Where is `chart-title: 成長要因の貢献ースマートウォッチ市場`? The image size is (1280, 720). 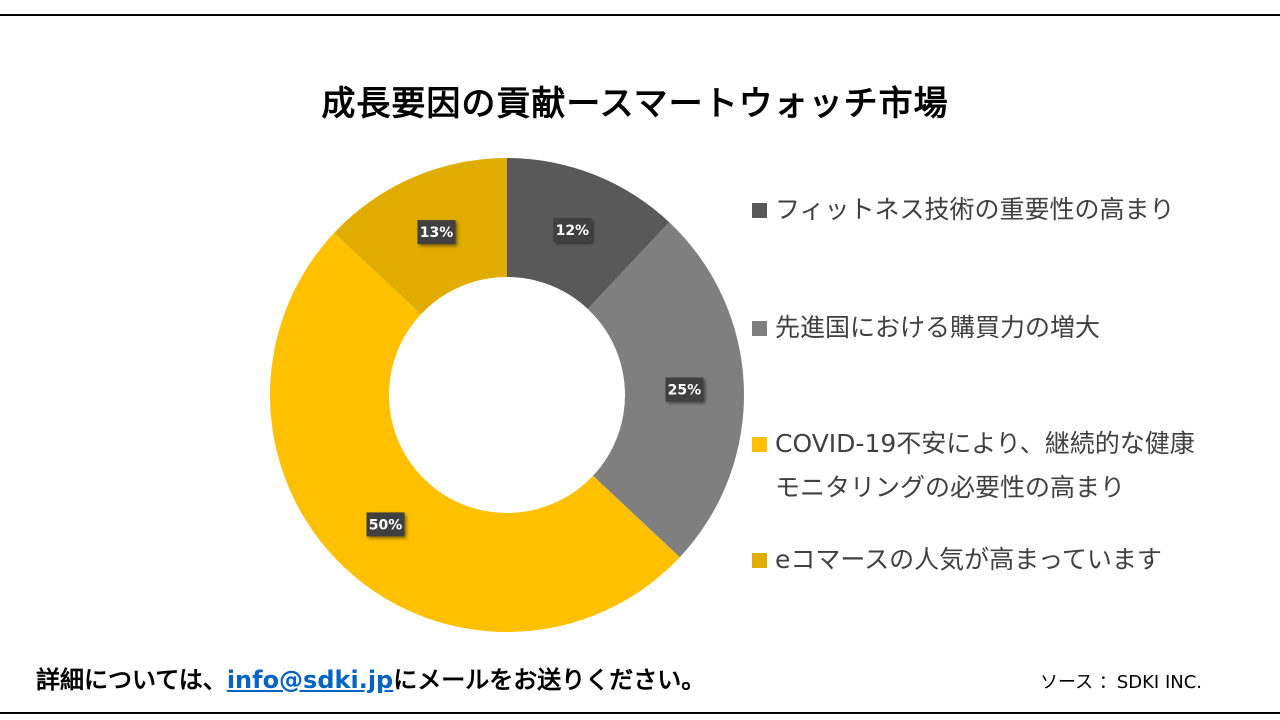
chart-title: 成長要因の貢献ースマートウォッチ市場 is located at coordinates (635, 104).